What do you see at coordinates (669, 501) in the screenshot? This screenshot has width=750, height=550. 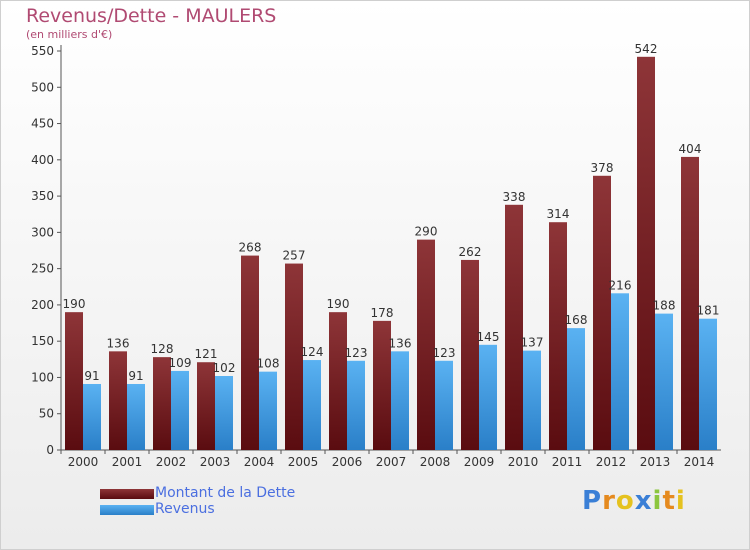 I see `logo-letter: t` at bounding box center [669, 501].